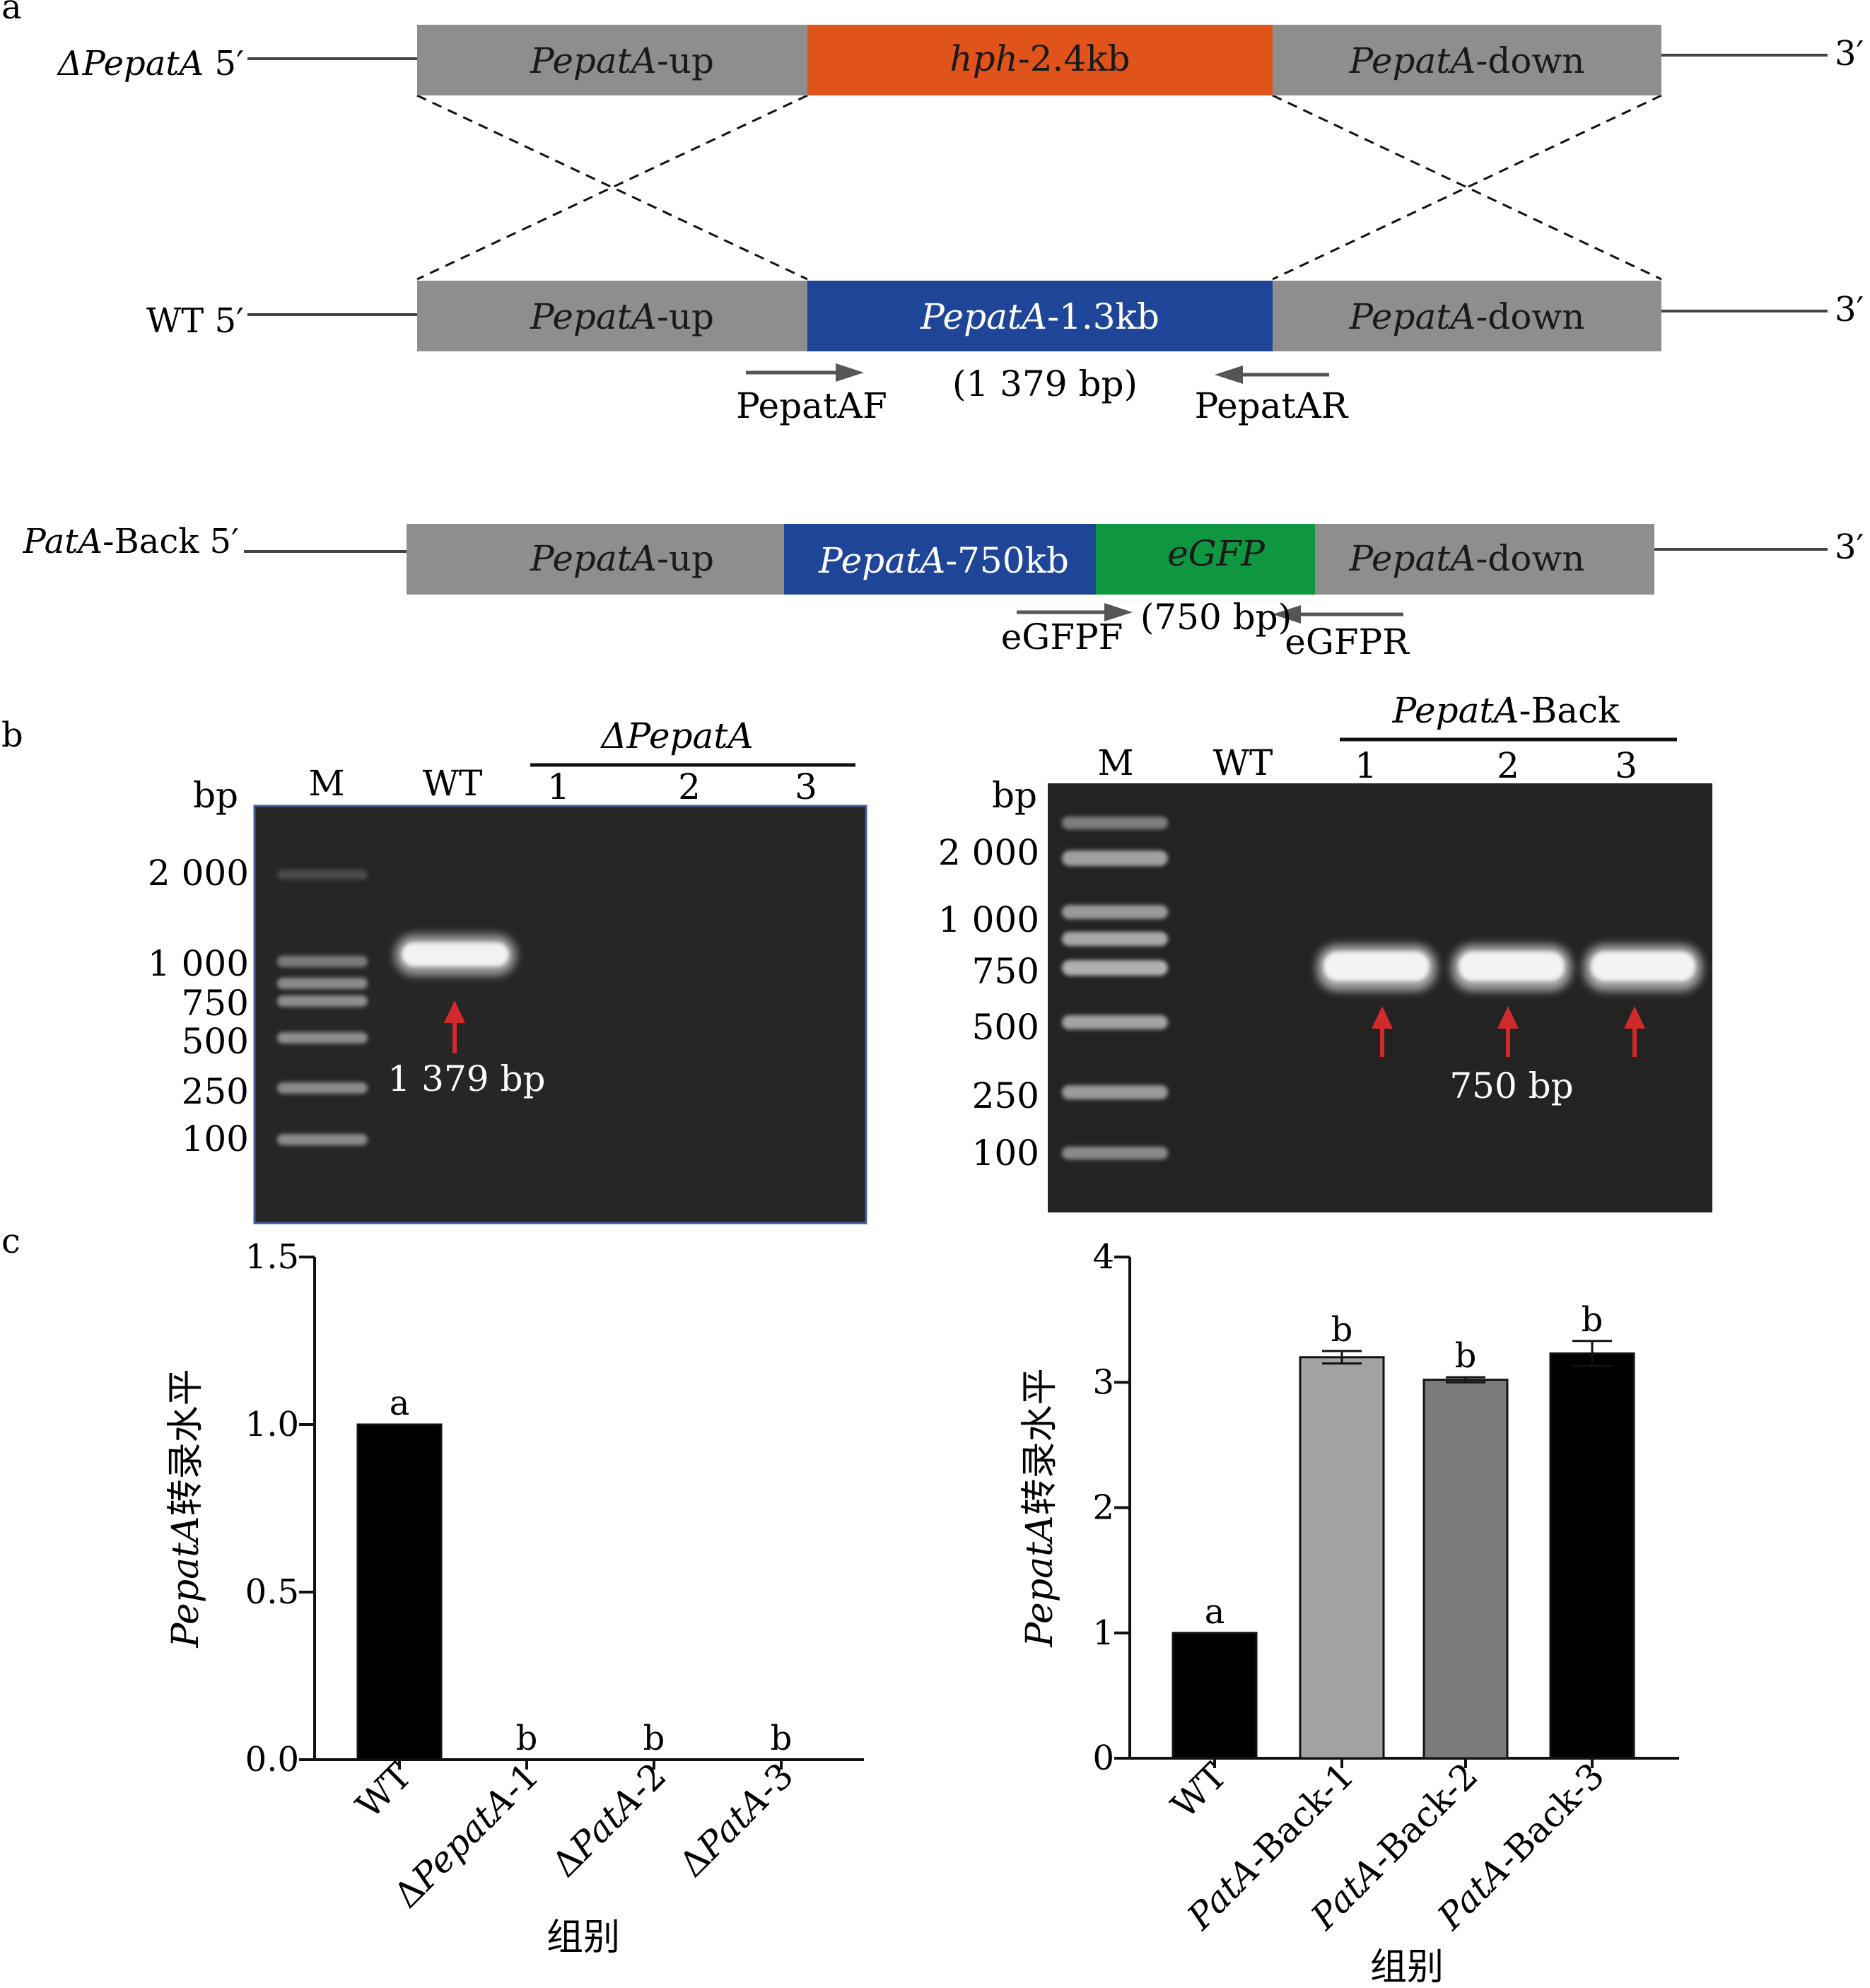  Describe the element at coordinates (1466, 558) in the screenshot. I see `segment-down-label: PepatA-down` at that location.